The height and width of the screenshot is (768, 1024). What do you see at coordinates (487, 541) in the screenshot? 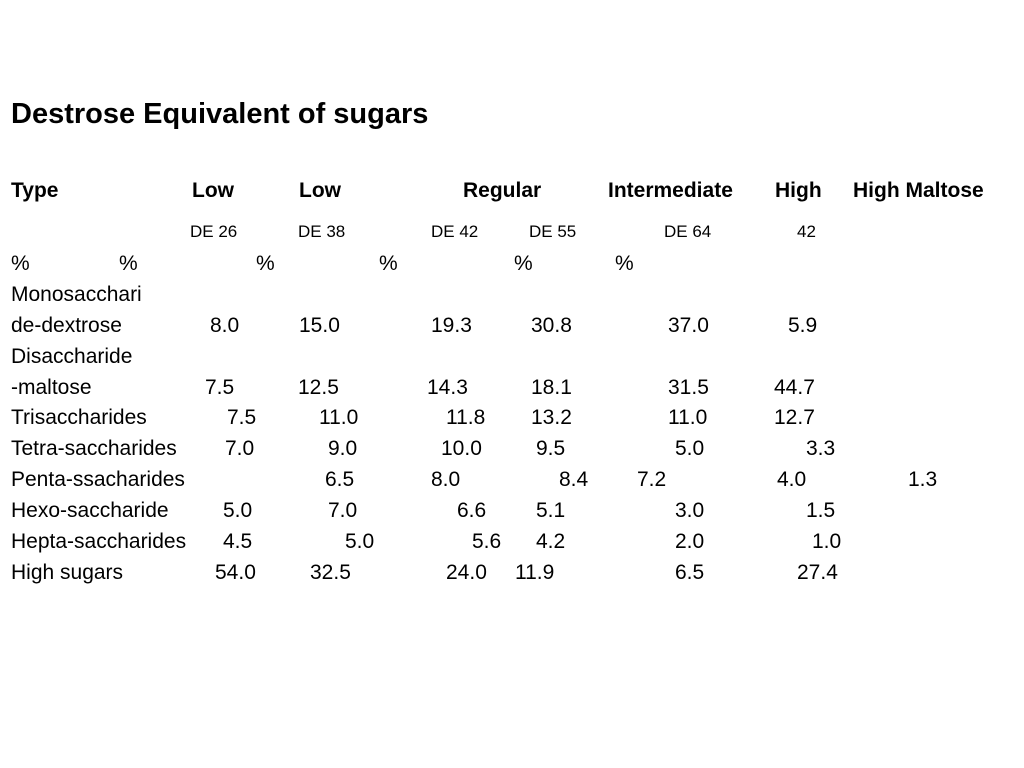
I see `table-cell: 5.6` at bounding box center [487, 541].